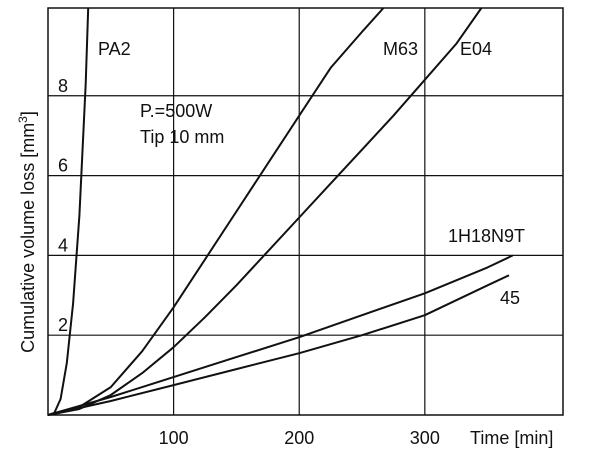  What do you see at coordinates (63, 166) in the screenshot?
I see `y-tick-label-6: 6` at bounding box center [63, 166].